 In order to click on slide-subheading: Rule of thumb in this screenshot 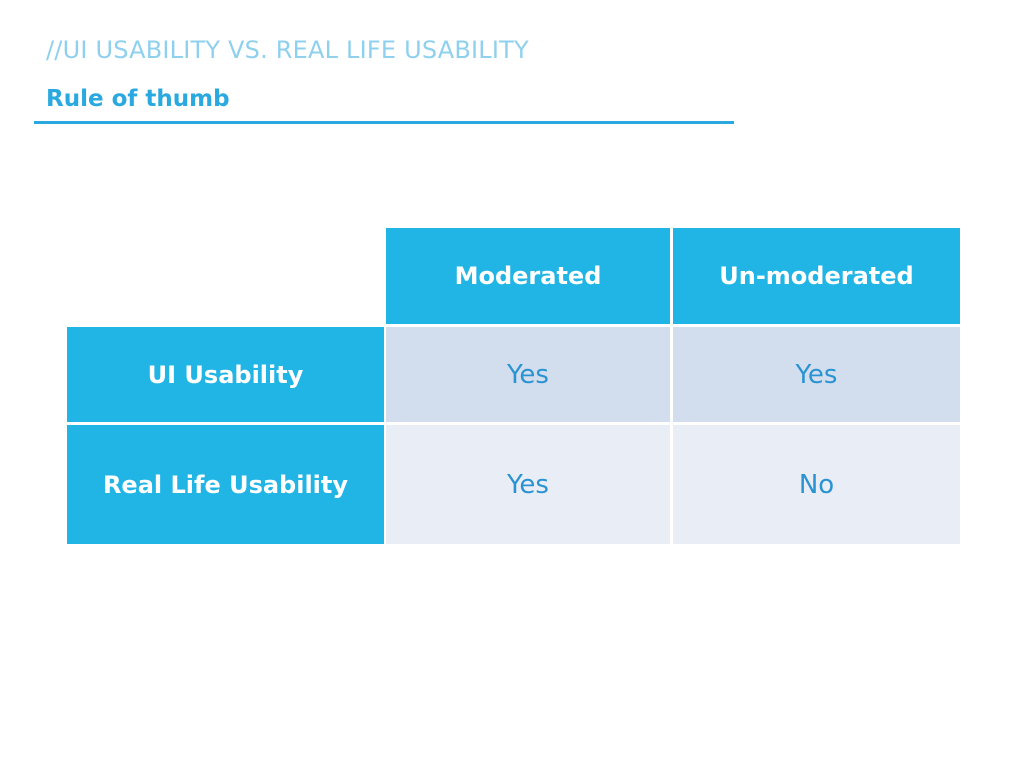, I will do `click(138, 99)`.